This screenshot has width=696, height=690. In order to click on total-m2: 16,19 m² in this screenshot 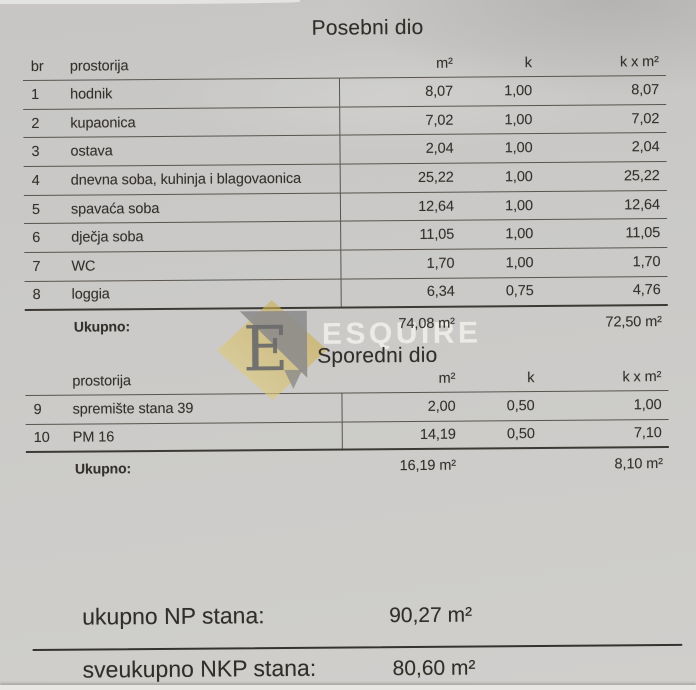, I will do `click(428, 466)`.